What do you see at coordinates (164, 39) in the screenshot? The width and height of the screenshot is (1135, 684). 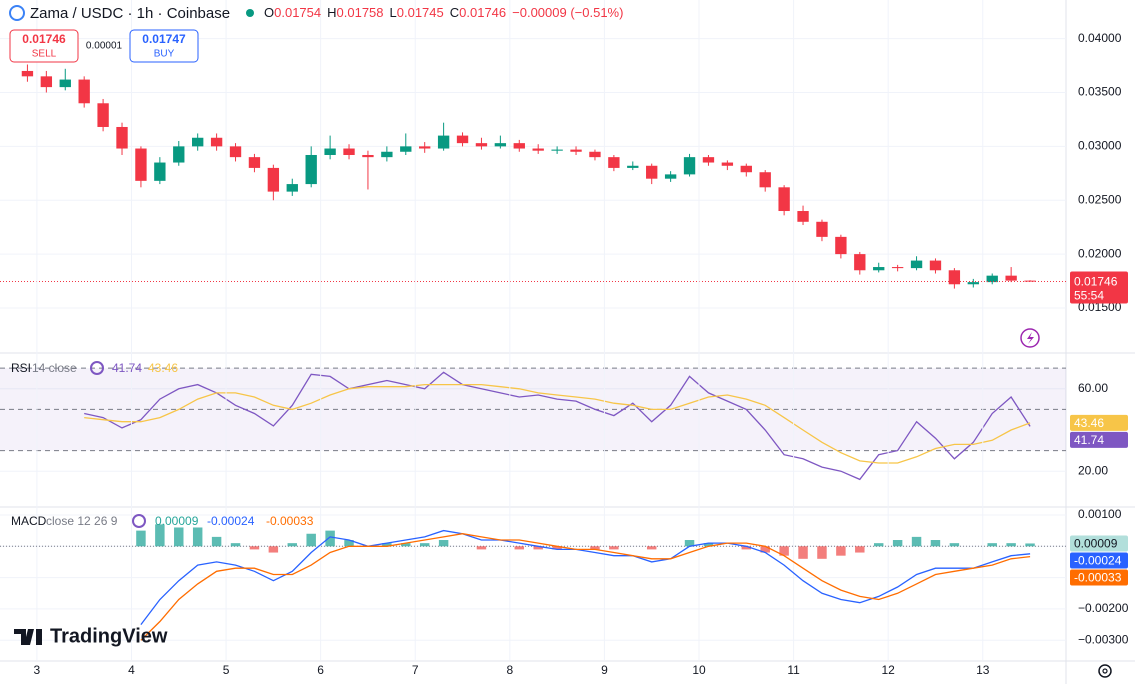 I see `buy-price: 0.01747` at bounding box center [164, 39].